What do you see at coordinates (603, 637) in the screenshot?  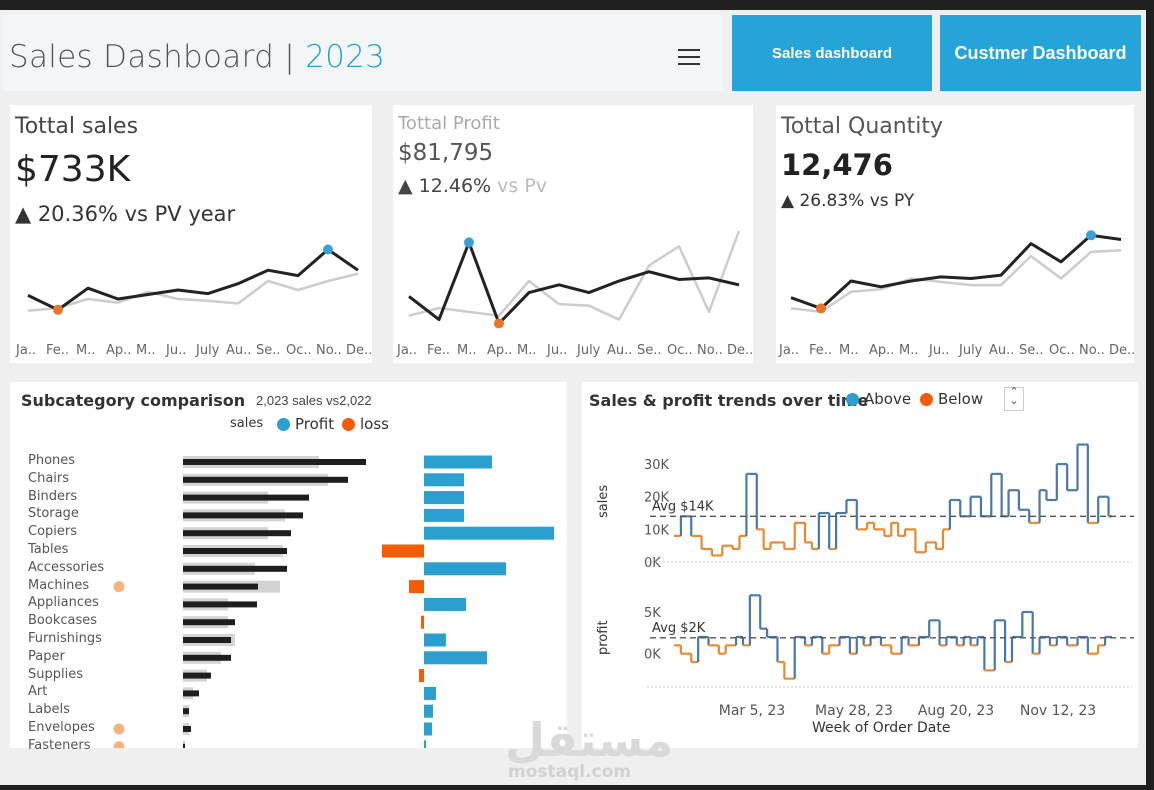 I see `profit-axis-title: profit` at bounding box center [603, 637].